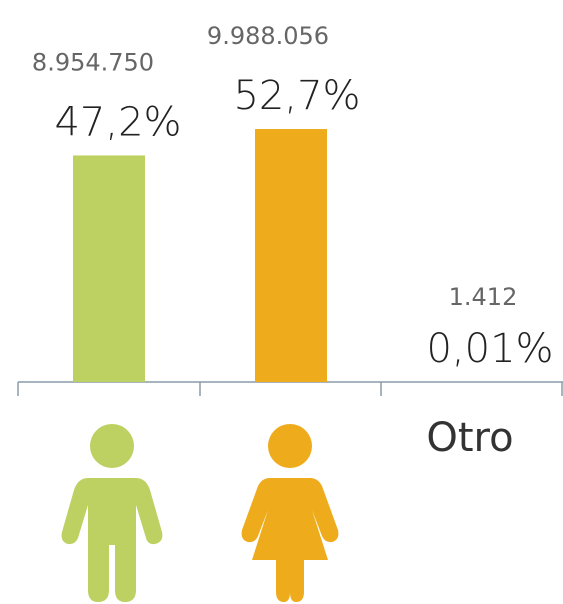  I want to click on count-label: 1.412, so click(483, 297).